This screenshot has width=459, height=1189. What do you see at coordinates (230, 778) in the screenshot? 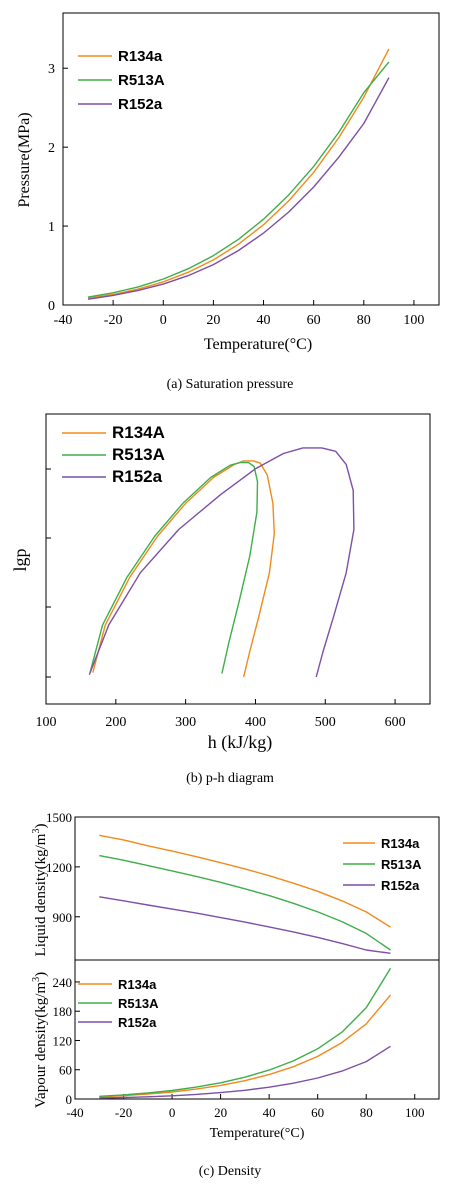
I see `caption-b: (b) p-h diagram` at bounding box center [230, 778].